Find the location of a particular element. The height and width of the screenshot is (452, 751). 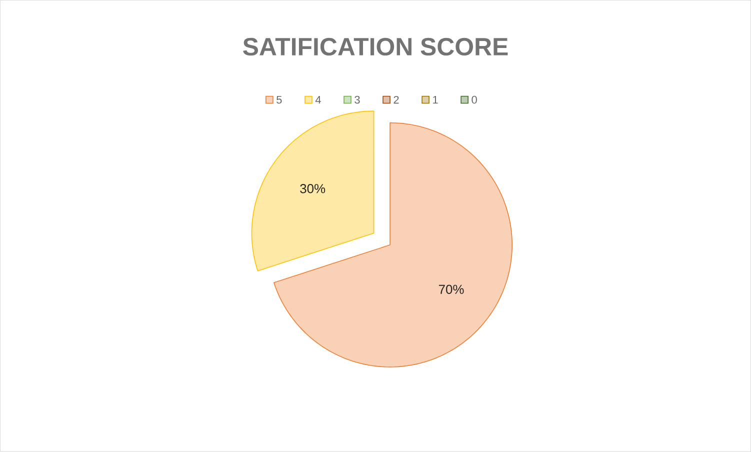

data-label: 70% is located at coordinates (451, 289).